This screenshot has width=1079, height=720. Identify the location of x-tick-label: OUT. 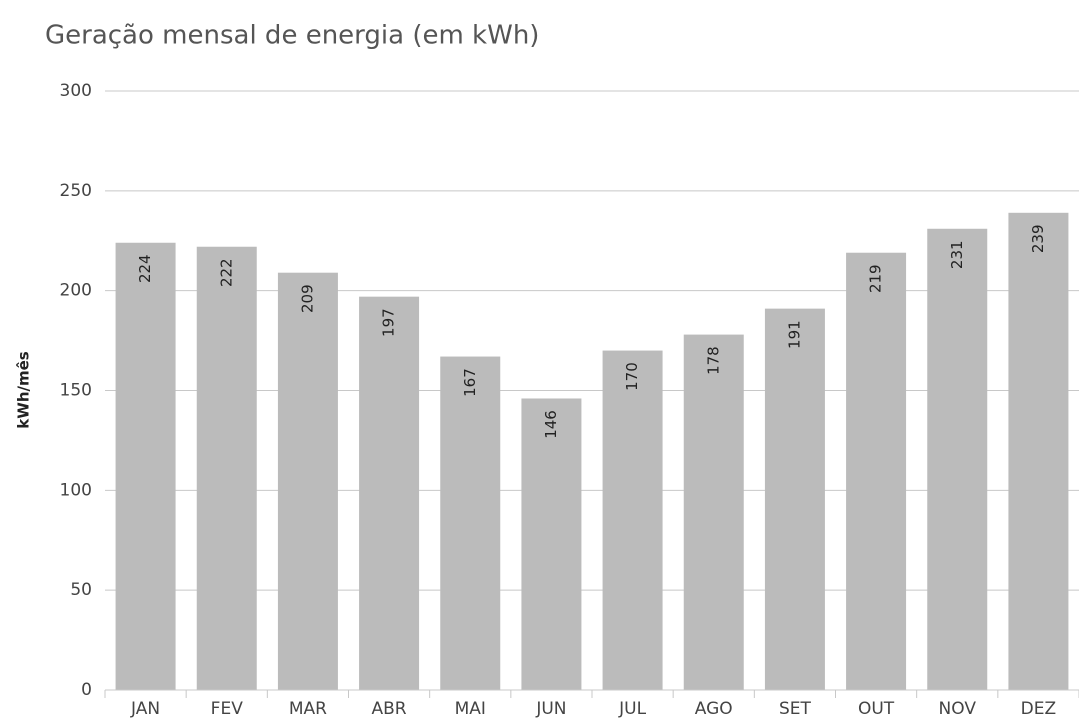
(876, 709).